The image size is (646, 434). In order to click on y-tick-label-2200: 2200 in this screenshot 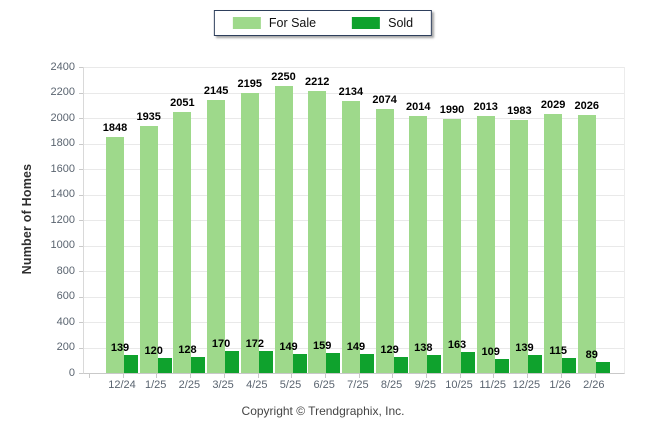, I will do `click(62, 92)`.